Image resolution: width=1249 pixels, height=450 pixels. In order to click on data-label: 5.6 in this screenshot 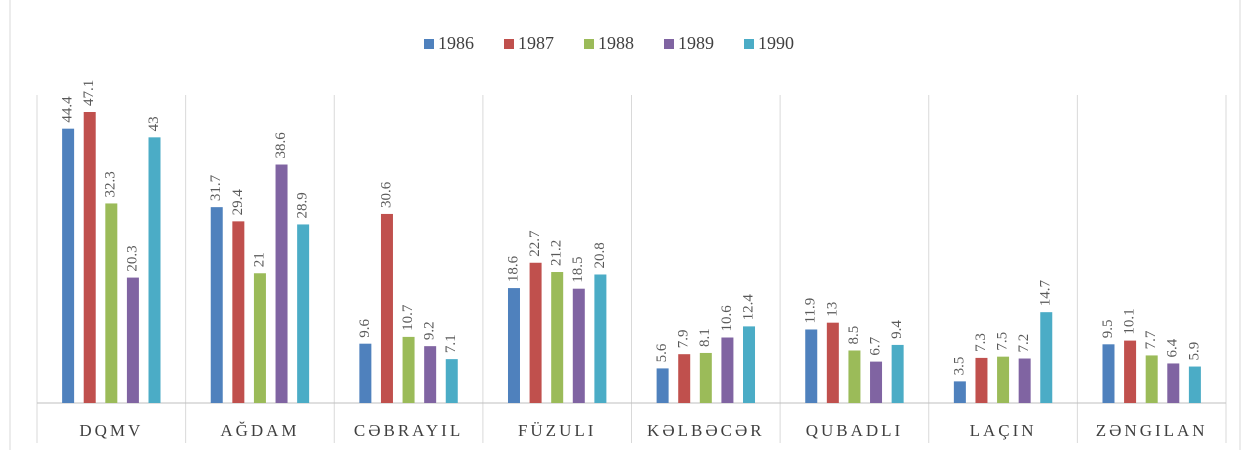, I will do `click(662, 352)`.